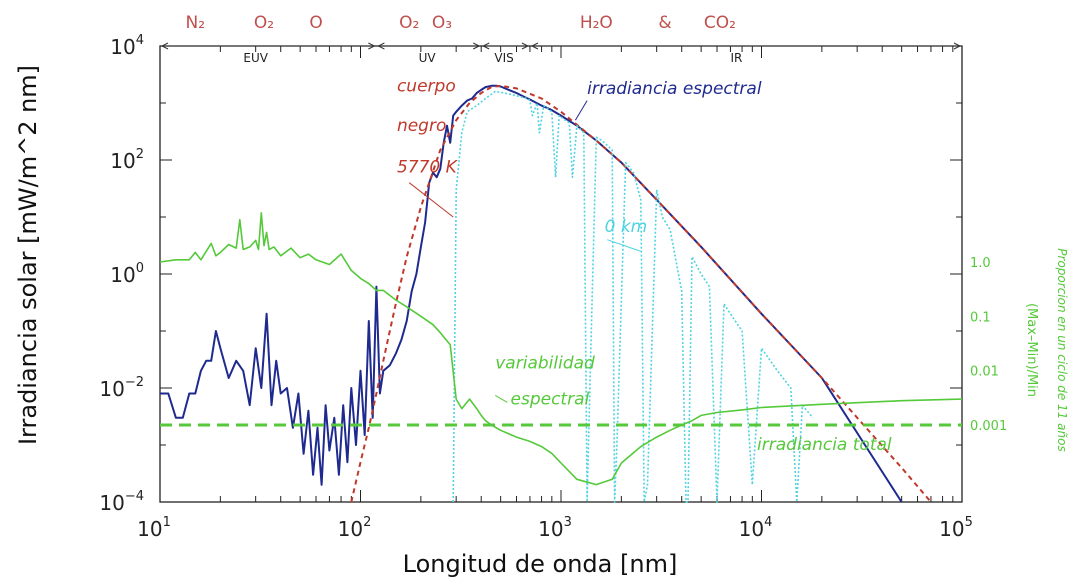 This screenshot has width=1071, height=584. I want to click on x-tick-label: 10³, so click(555, 528).